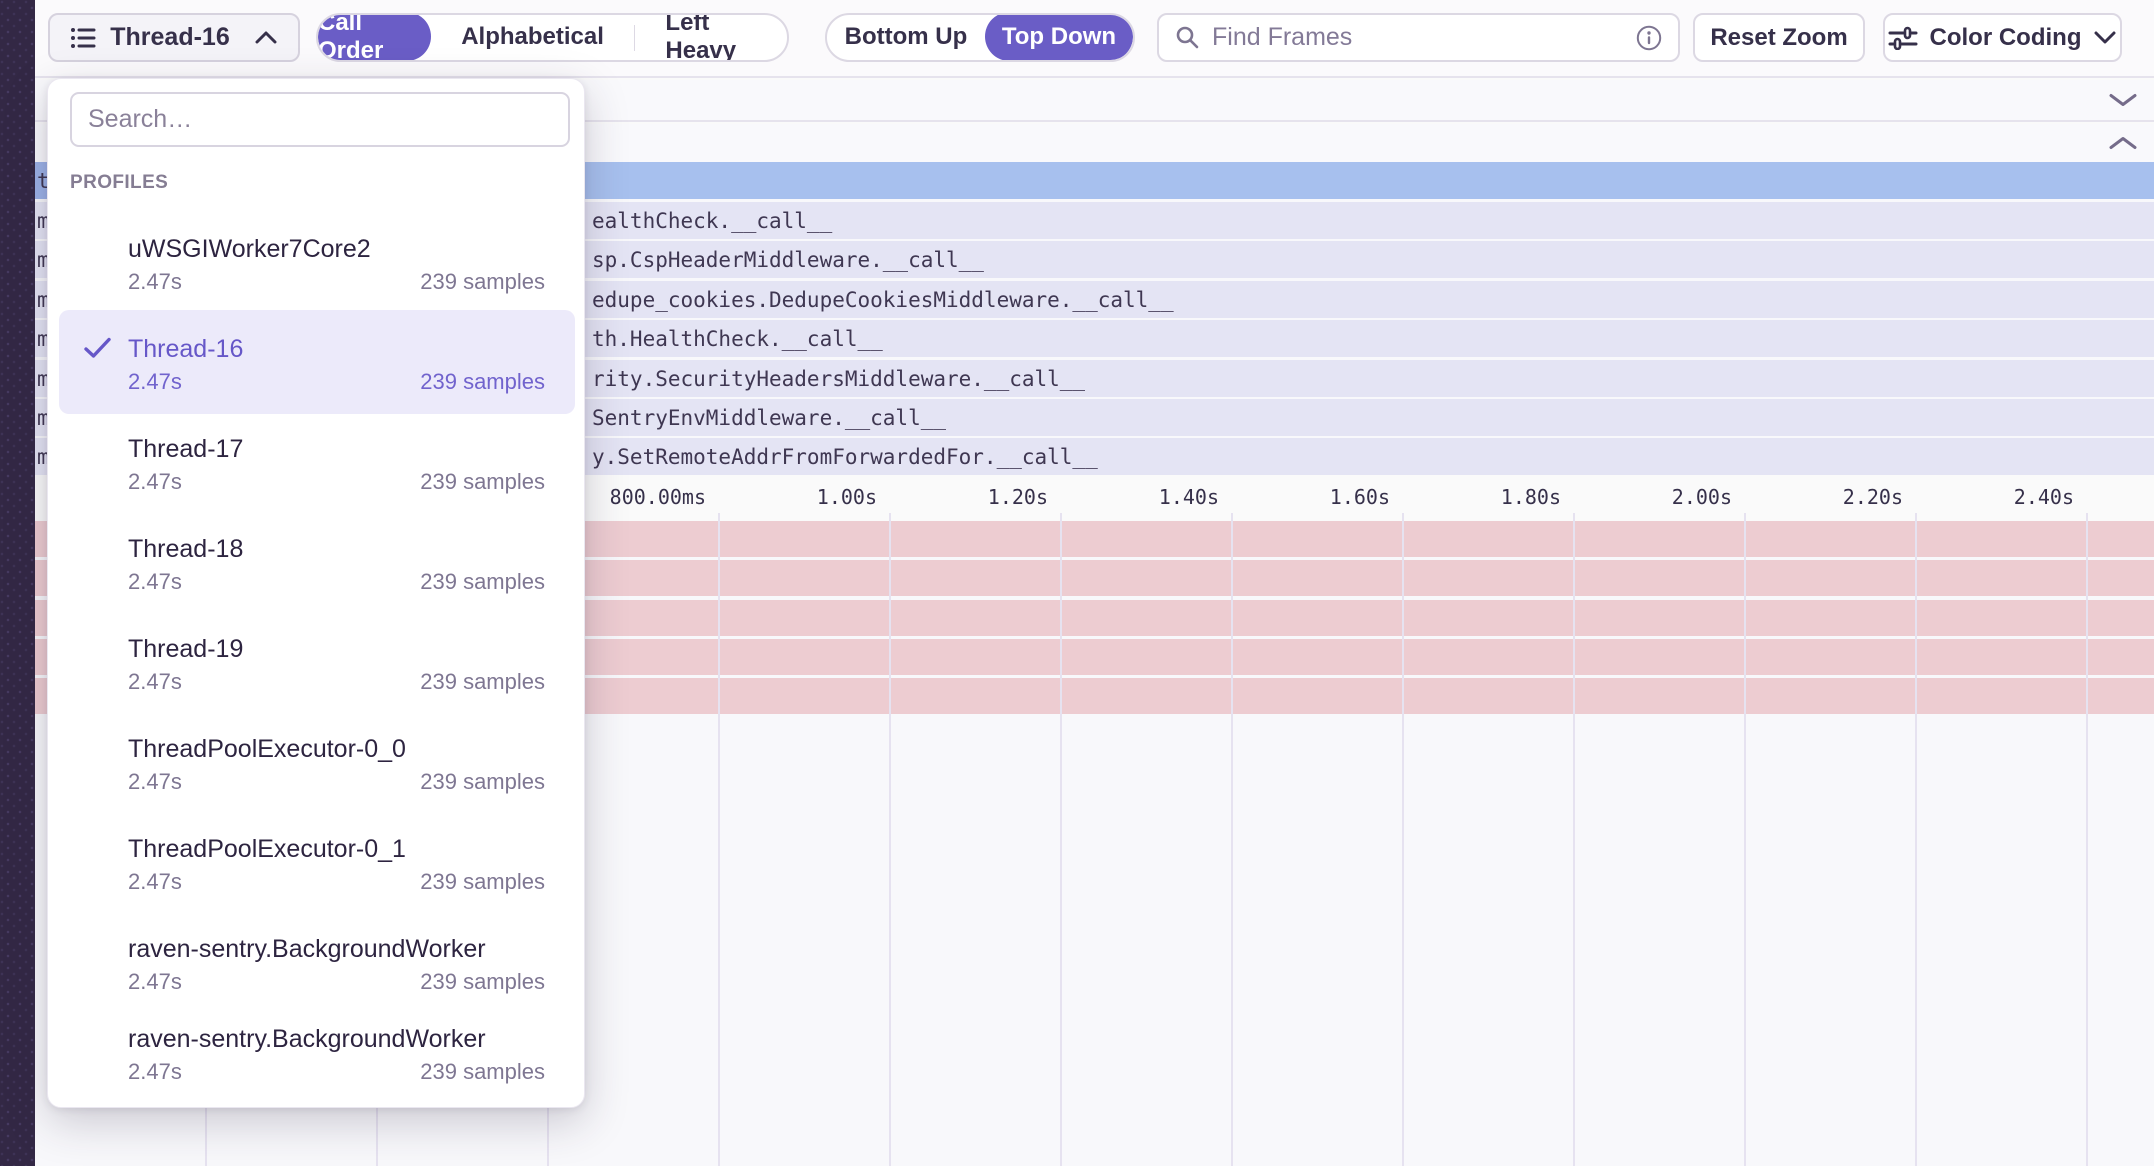 Image resolution: width=2154 pixels, height=1166 pixels. I want to click on flame-frame-text: rity.SecurityHeadersMiddleware.__call__, so click(839, 379).